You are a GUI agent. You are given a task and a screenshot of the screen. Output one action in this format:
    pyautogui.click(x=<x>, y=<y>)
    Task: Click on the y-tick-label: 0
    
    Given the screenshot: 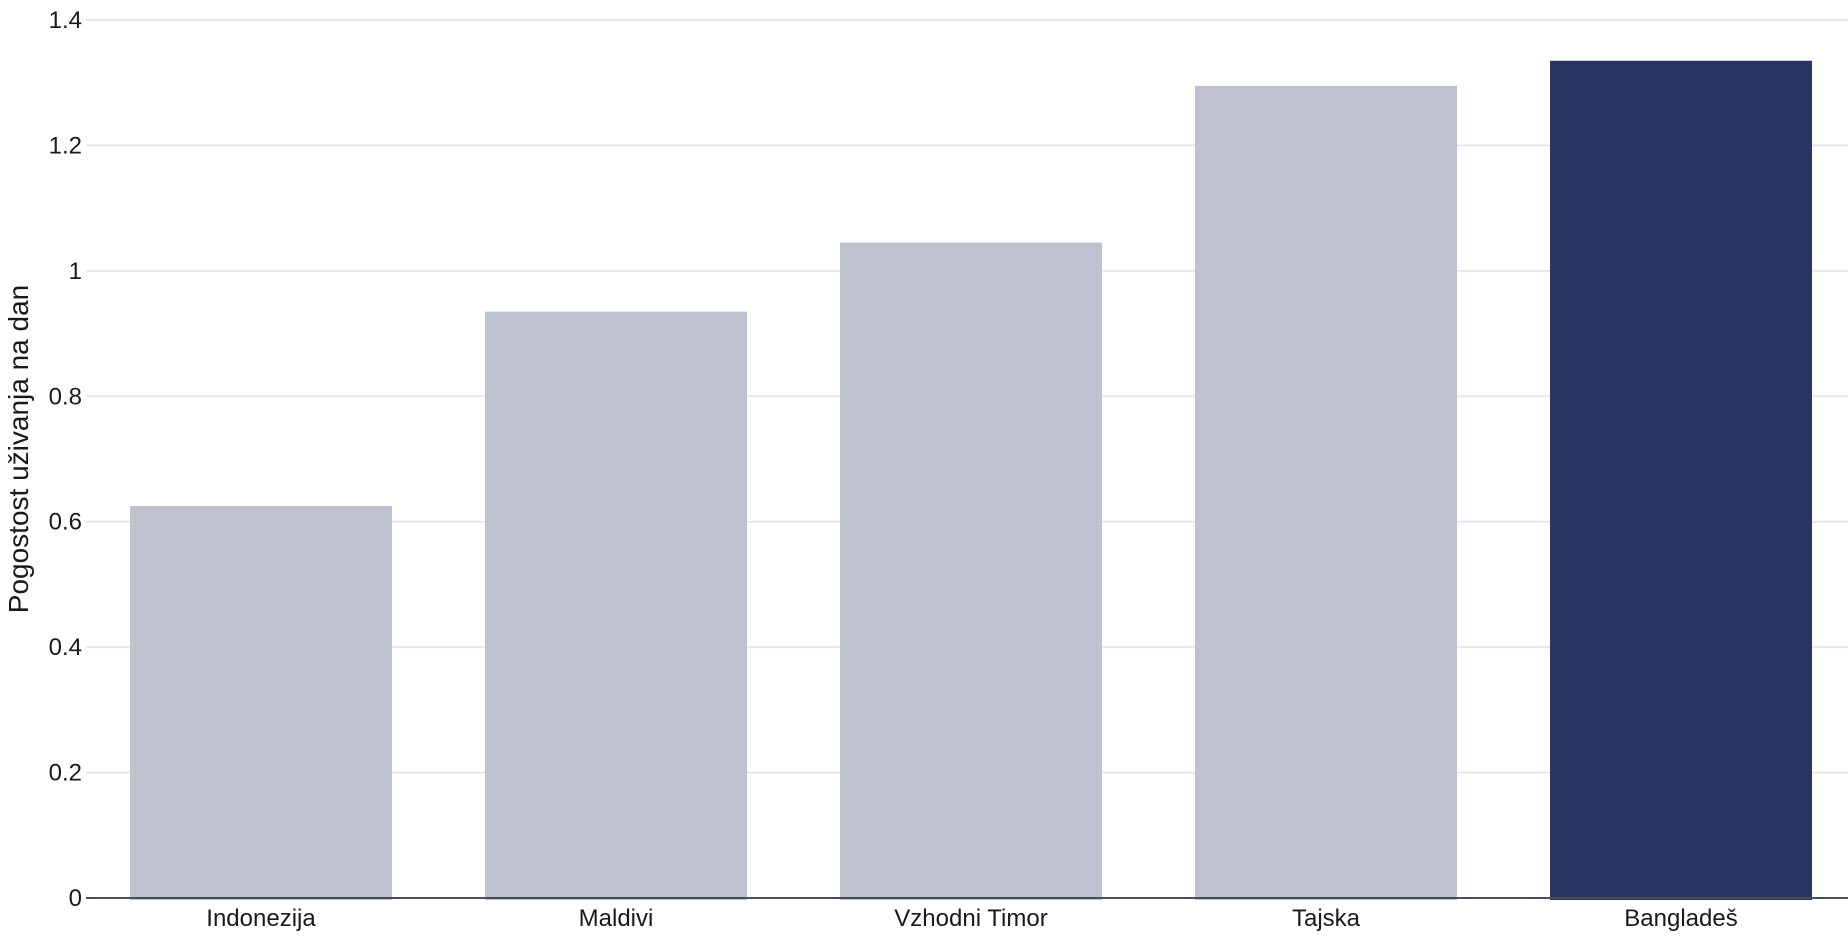 What is the action you would take?
    pyautogui.click(x=75, y=898)
    